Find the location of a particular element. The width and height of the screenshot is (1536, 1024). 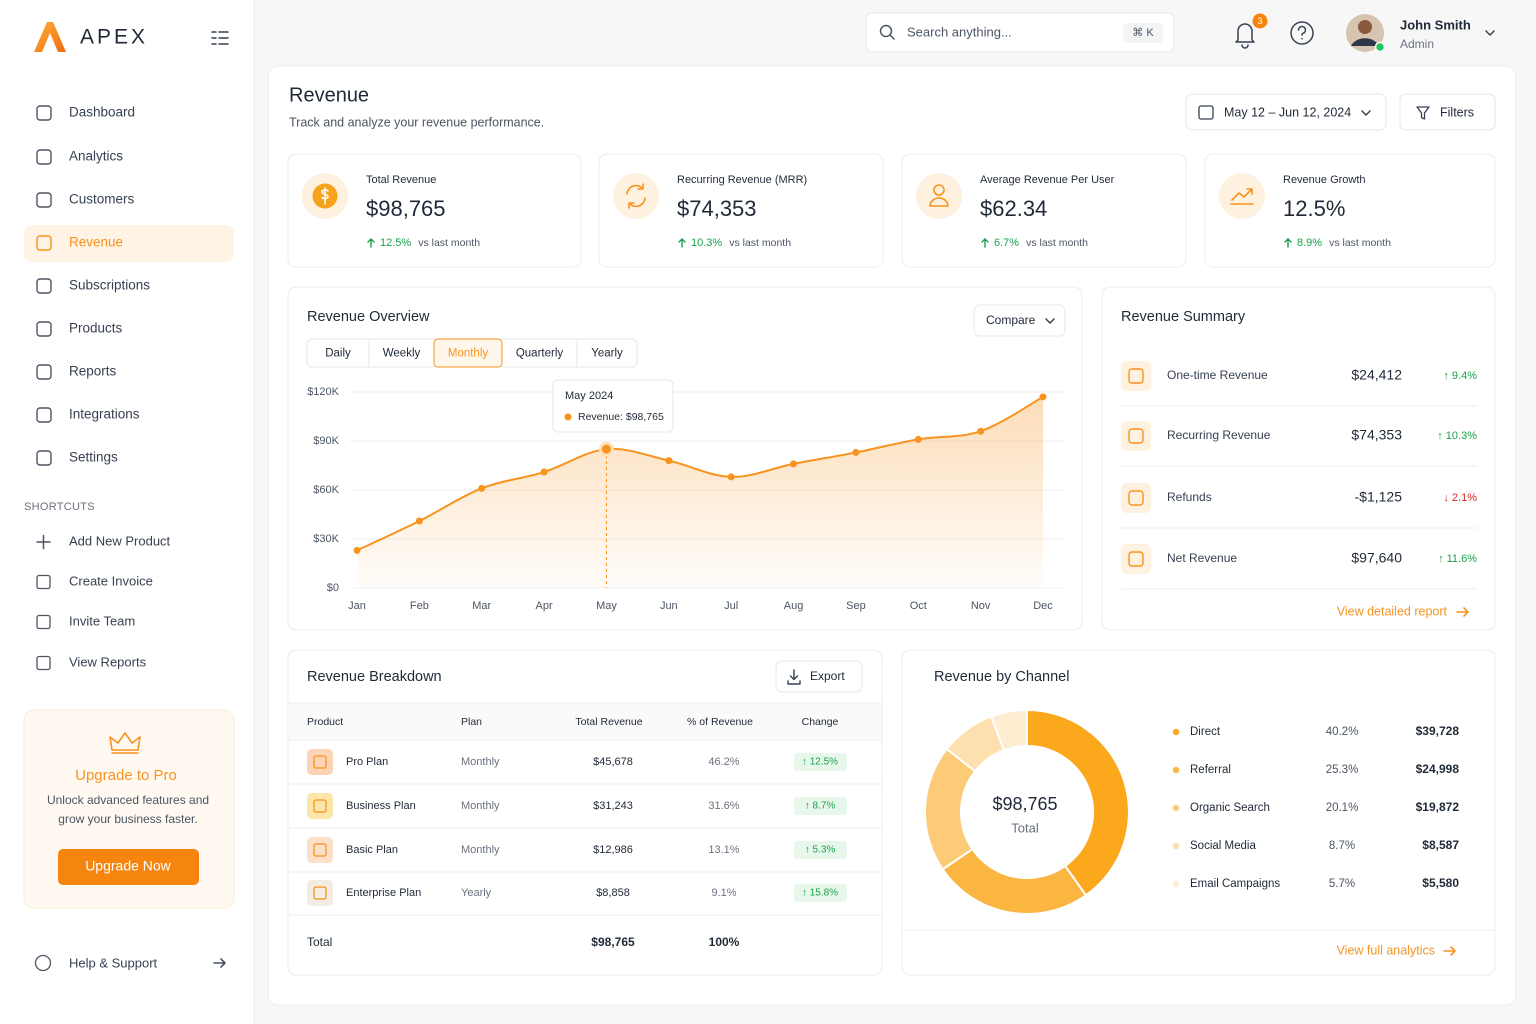

link: View detailed report is located at coordinates (1392, 611).